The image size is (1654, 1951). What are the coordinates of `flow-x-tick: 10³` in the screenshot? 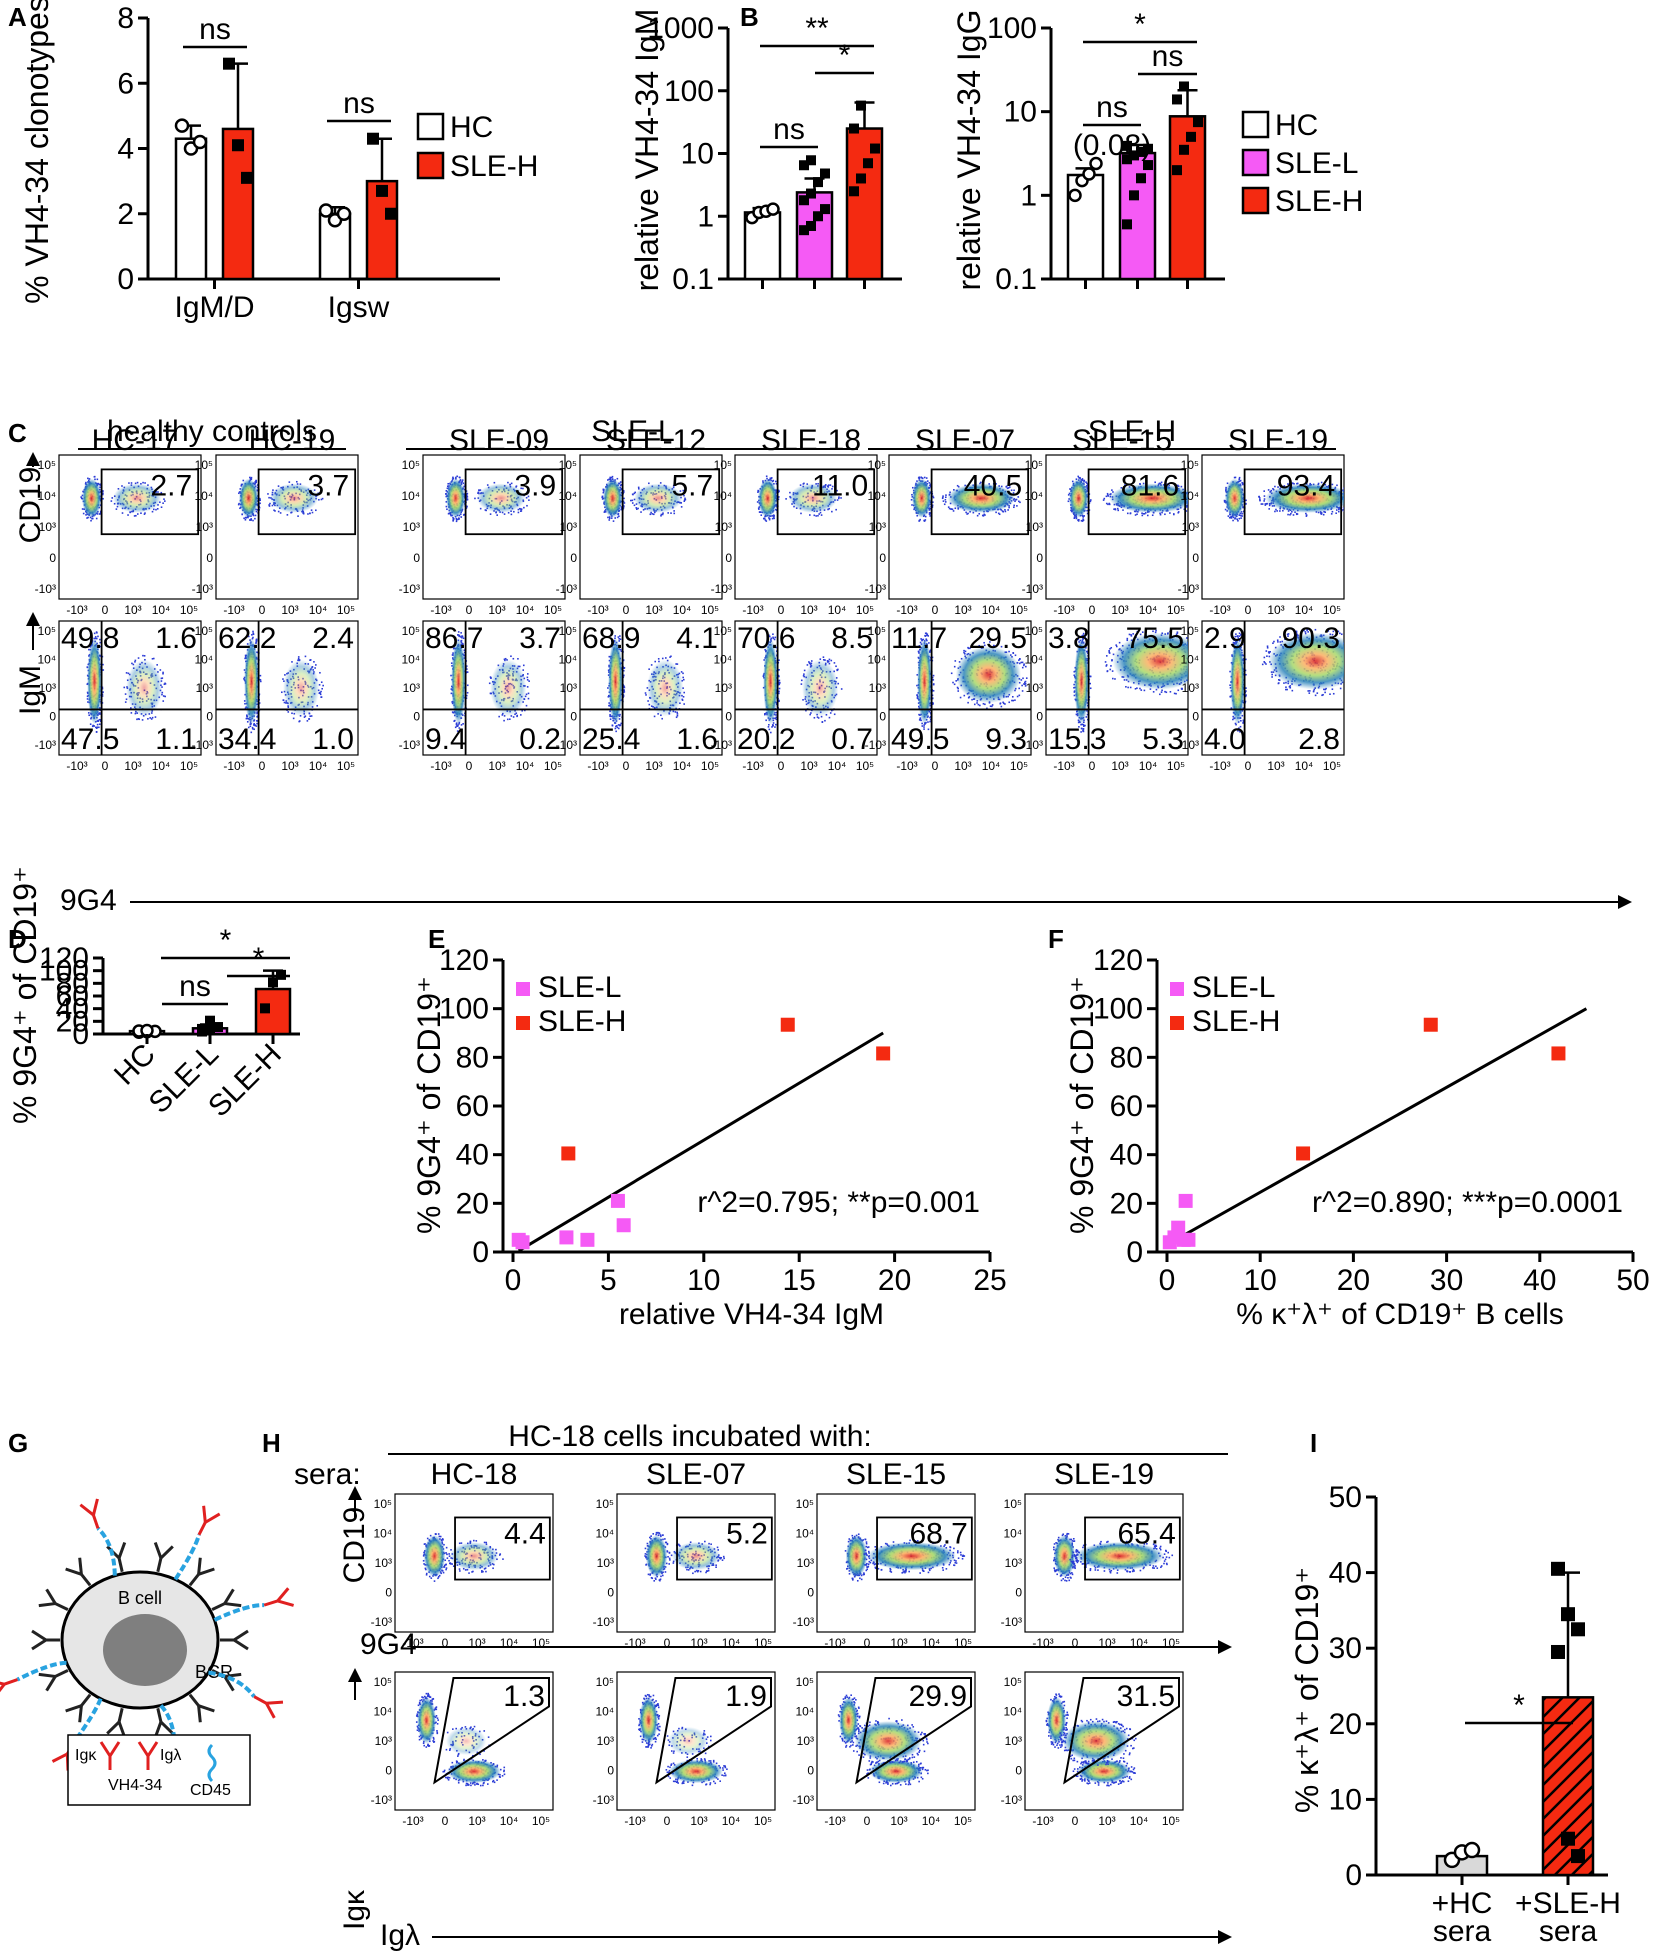 It's located at (496, 610).